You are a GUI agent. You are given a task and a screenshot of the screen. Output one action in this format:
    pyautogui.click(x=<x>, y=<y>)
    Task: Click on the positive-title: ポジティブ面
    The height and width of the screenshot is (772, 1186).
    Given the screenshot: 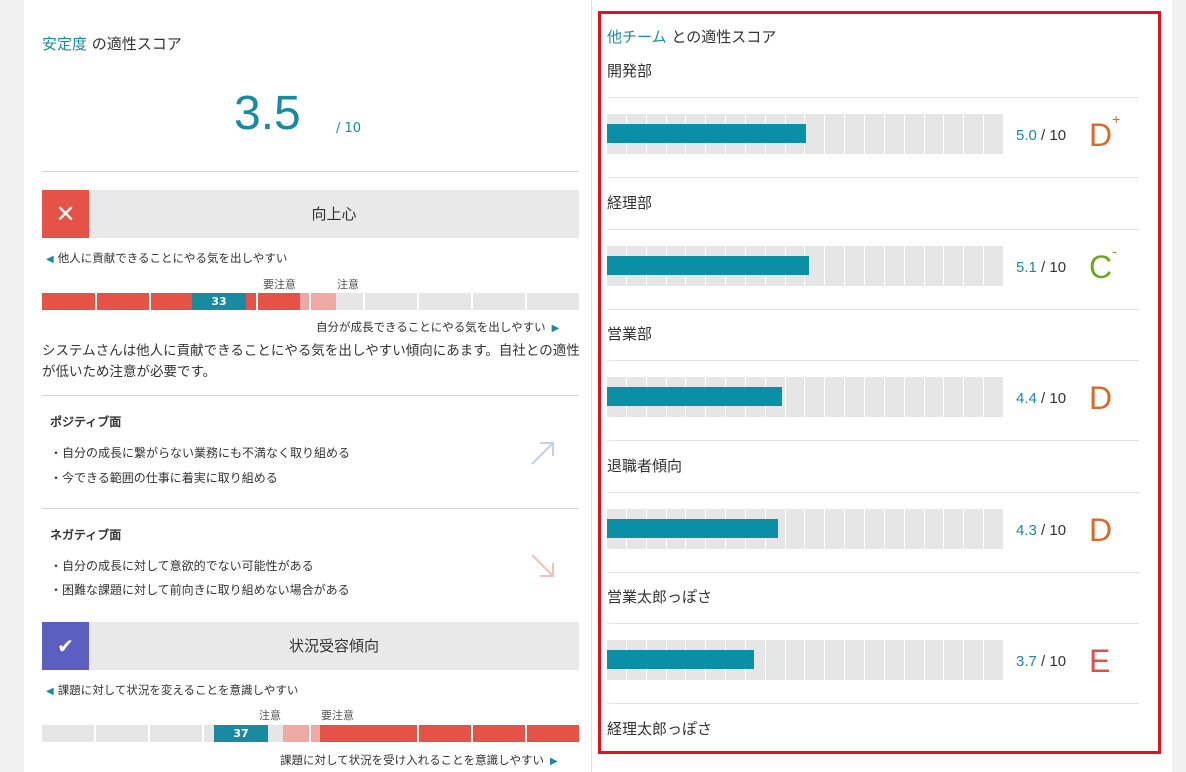 What is the action you would take?
    pyautogui.click(x=86, y=422)
    